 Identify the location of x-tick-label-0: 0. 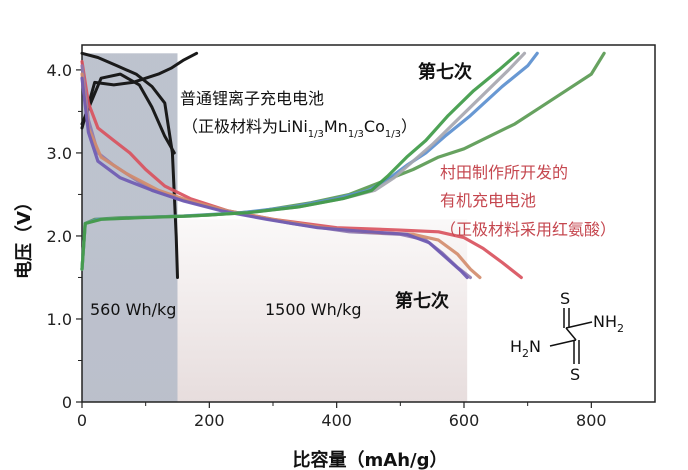
(82, 420).